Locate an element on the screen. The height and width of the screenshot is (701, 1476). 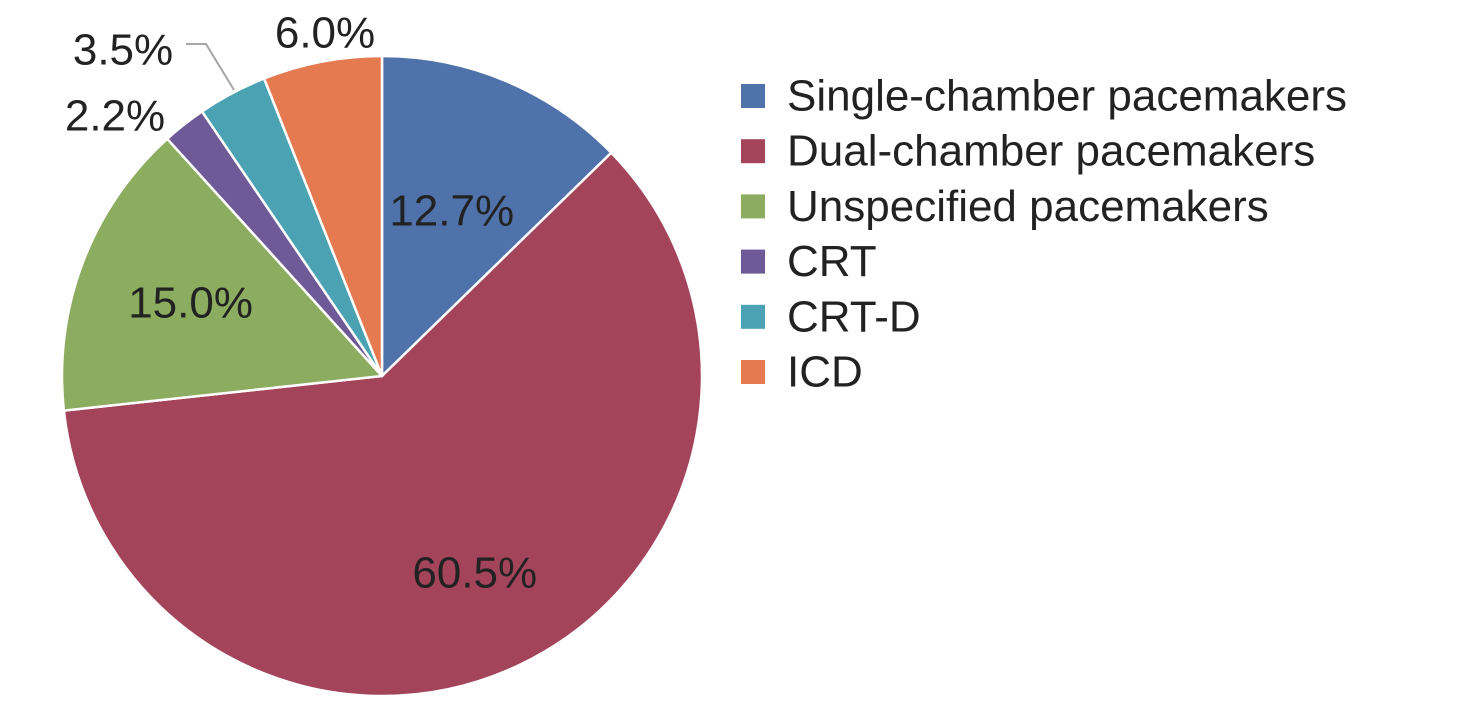
legend-item-single-chamber-pacemakers: Single-chamber pacemakers is located at coordinates (1044, 96).